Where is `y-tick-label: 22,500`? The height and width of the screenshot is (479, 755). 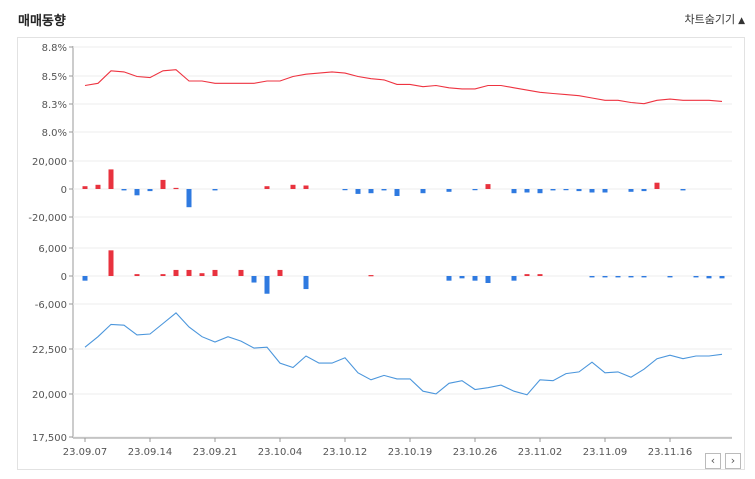 y-tick-label: 22,500 is located at coordinates (49, 350).